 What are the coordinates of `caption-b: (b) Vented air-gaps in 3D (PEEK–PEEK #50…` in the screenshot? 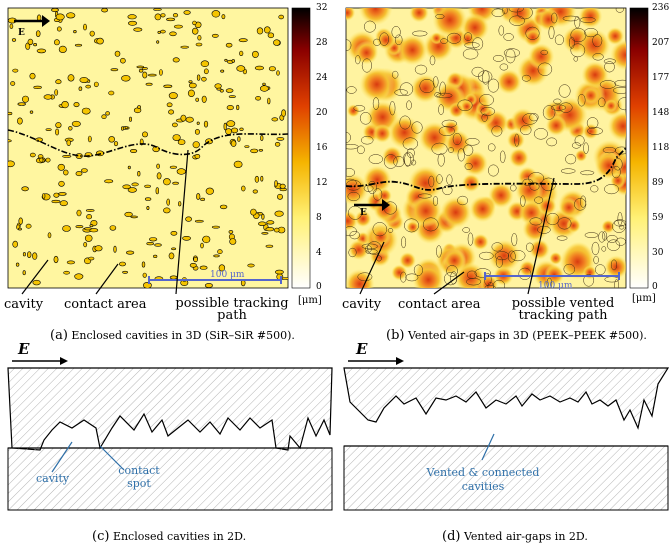 It's located at (516, 336).